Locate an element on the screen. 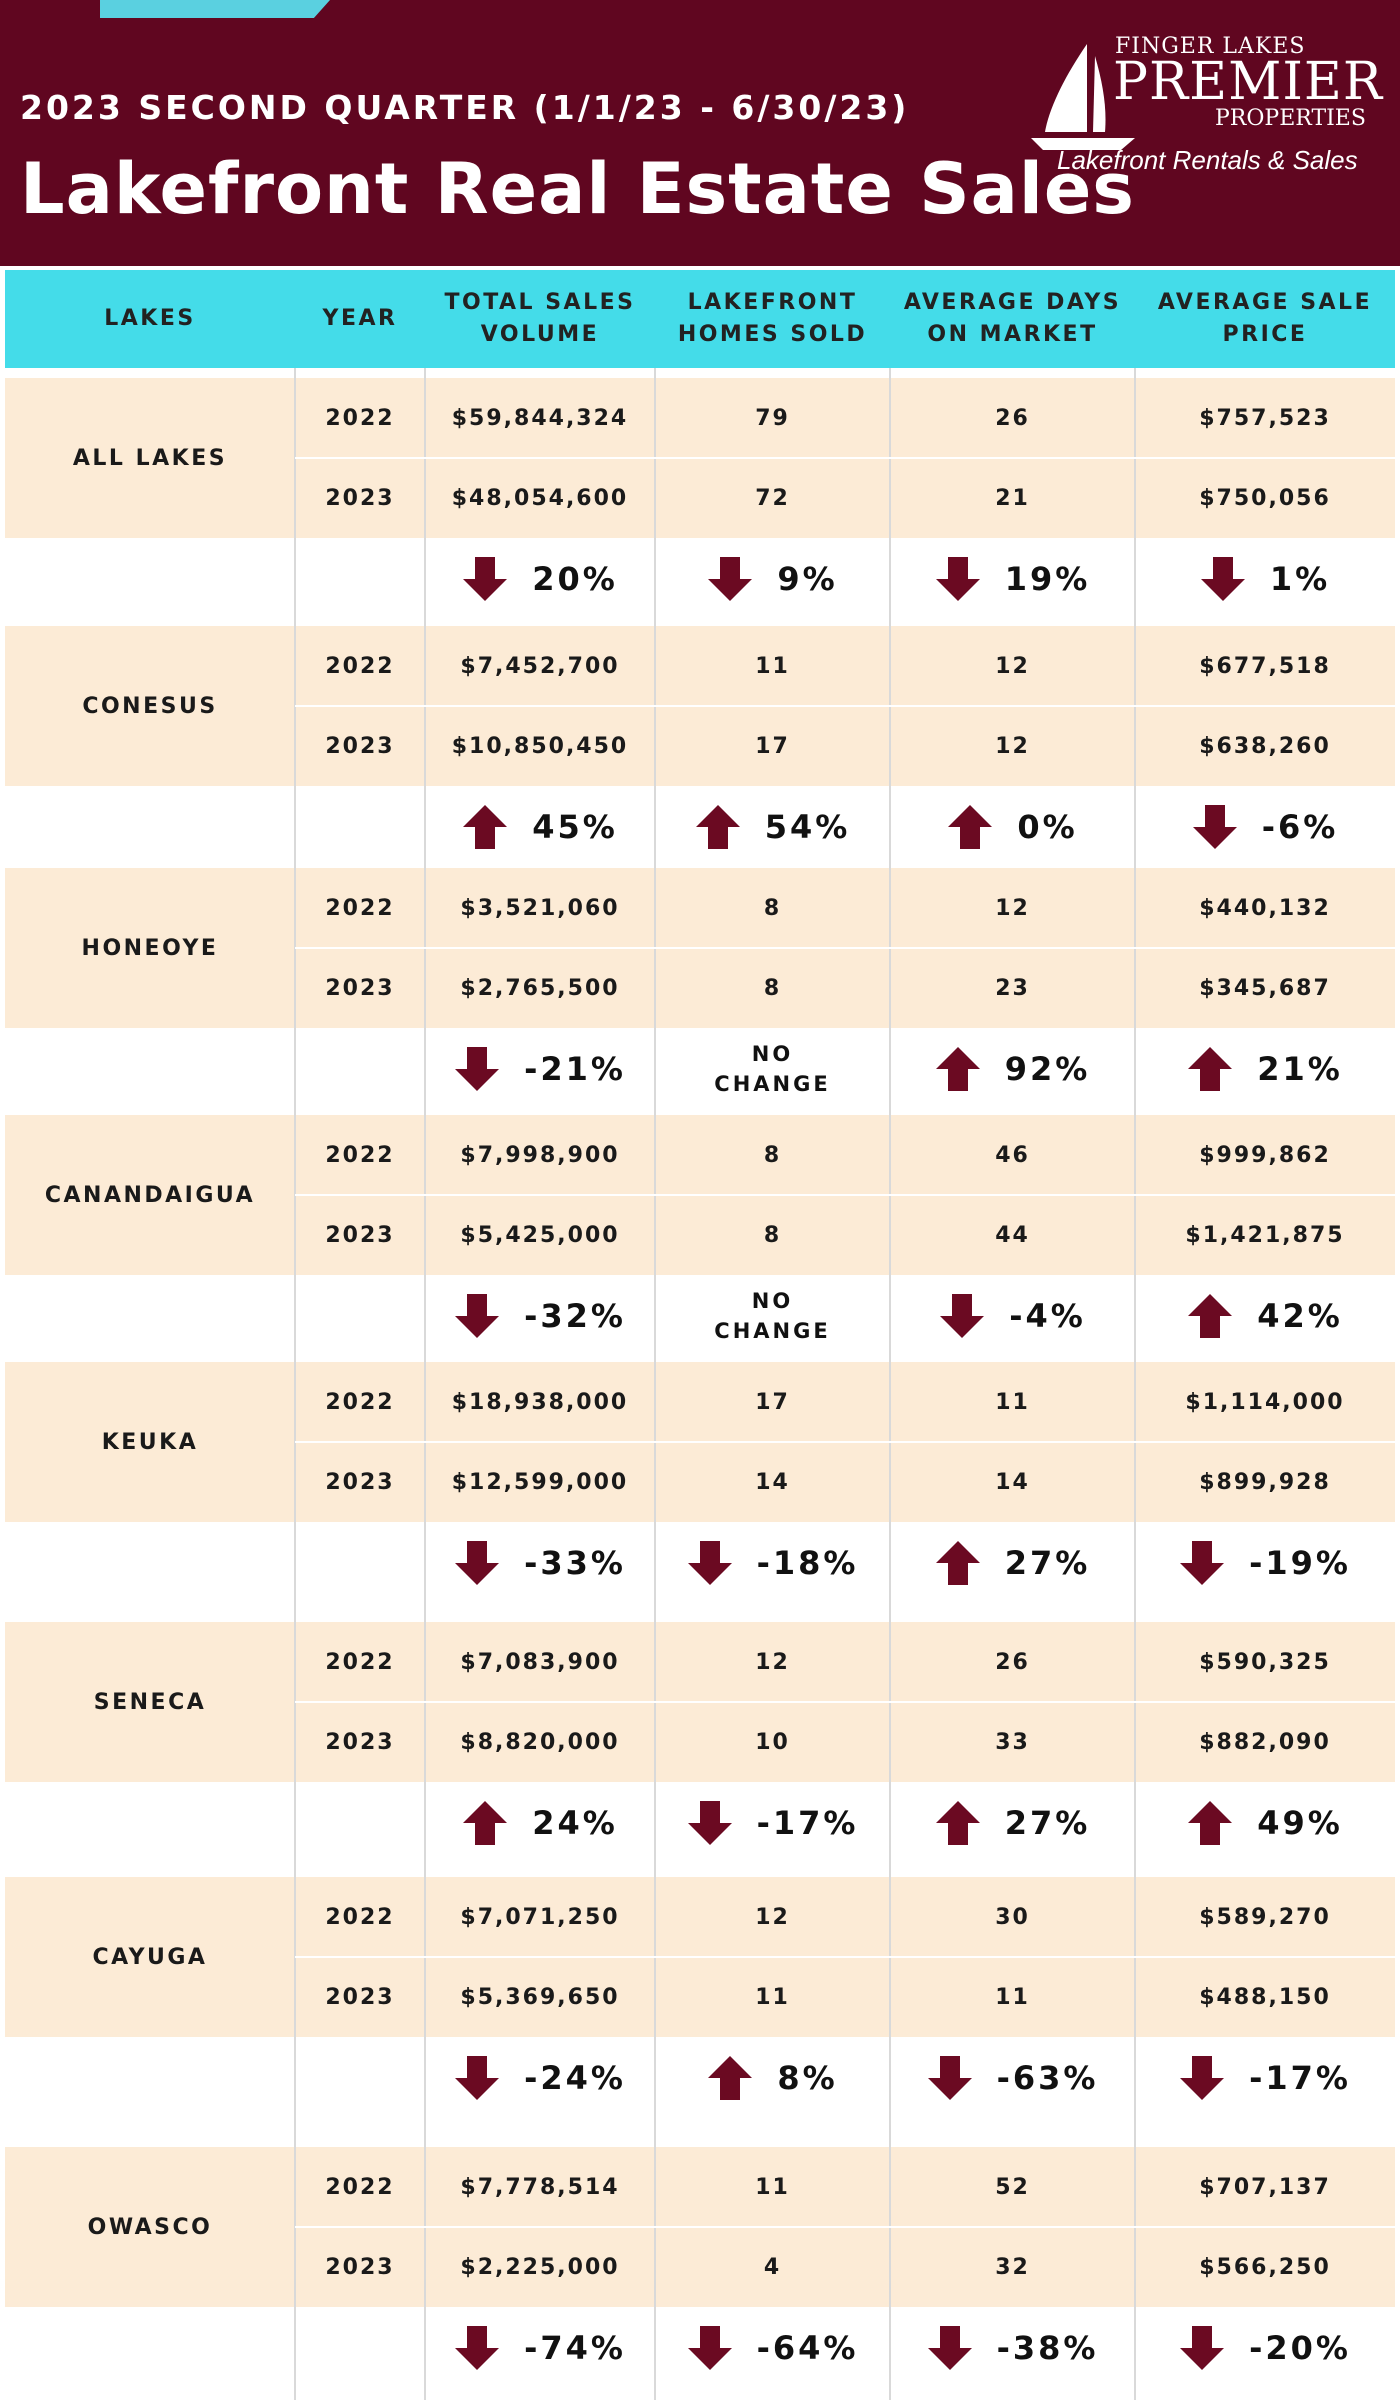 The width and height of the screenshot is (1400, 2400). change-value: -74% is located at coordinates (575, 2348).